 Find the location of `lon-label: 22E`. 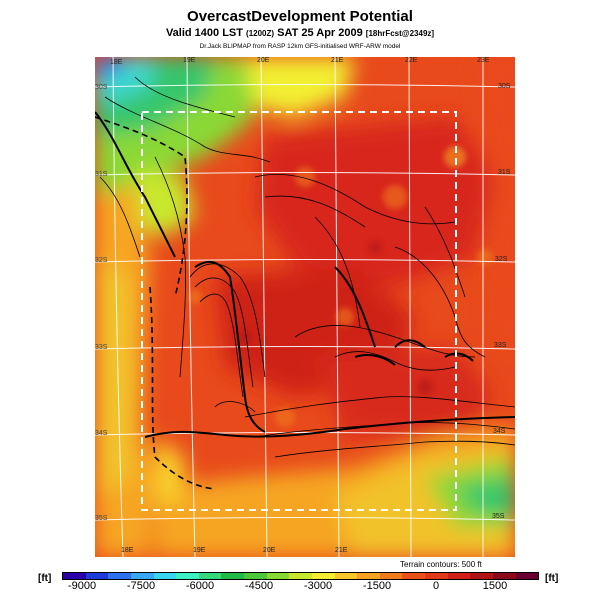

lon-label: 22E is located at coordinates (411, 60).